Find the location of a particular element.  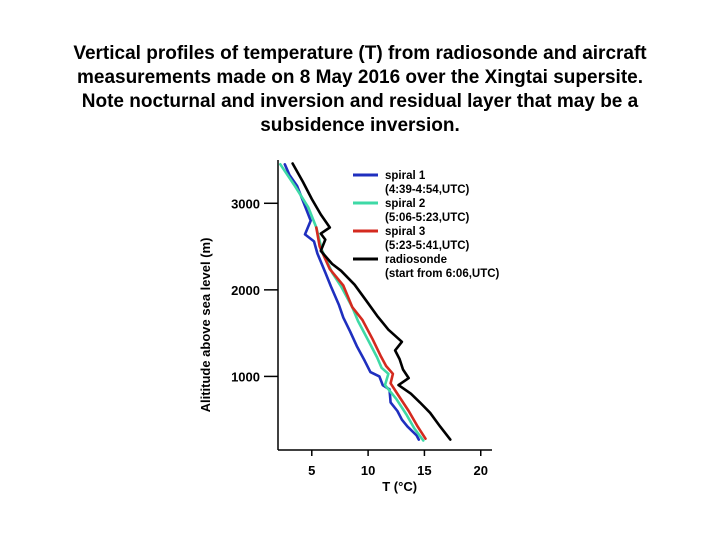

legend-label: radiosonde is located at coordinates (416, 260).